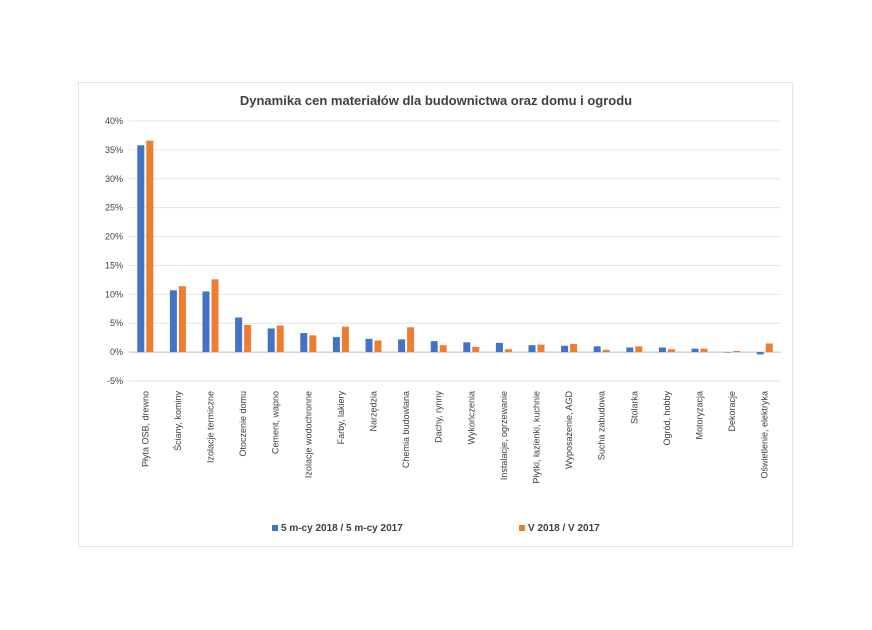 The width and height of the screenshot is (872, 630). Describe the element at coordinates (569, 430) in the screenshot. I see `x-category-label: Wyposażenie, AGD` at that location.